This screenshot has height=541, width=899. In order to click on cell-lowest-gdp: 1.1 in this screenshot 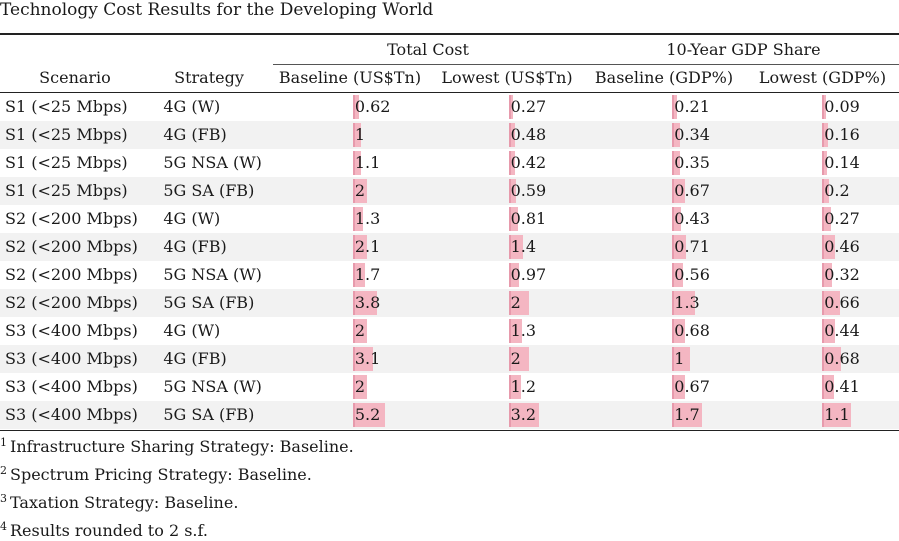, I will do `click(821, 415)`.